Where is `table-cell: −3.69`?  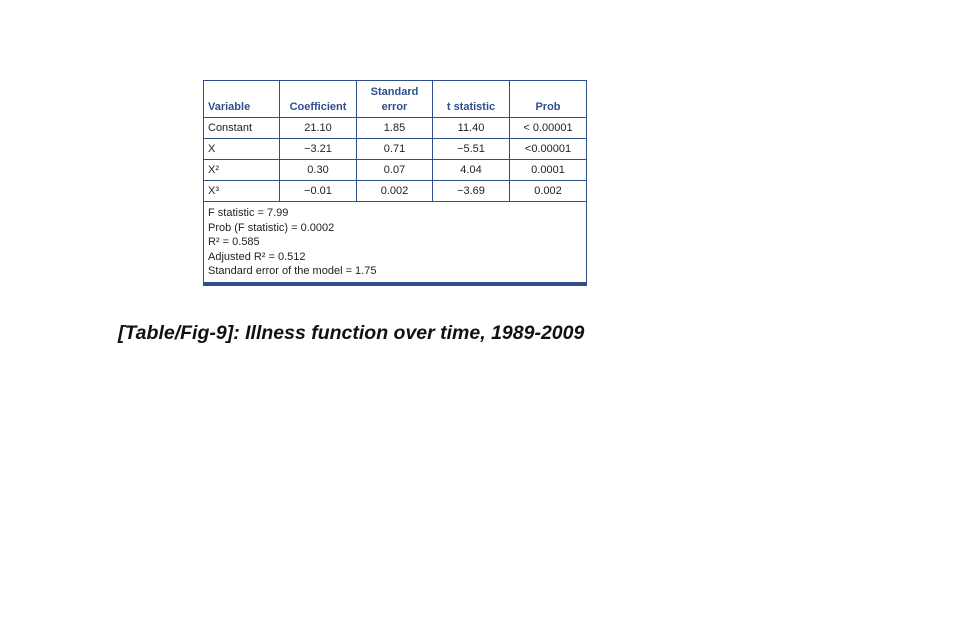
table-cell: −3.69 is located at coordinates (471, 191).